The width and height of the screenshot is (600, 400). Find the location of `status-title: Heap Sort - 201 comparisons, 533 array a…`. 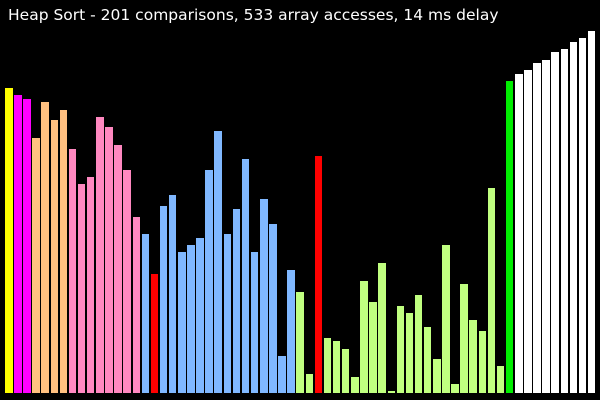

status-title: Heap Sort - 201 comparisons, 533 array a… is located at coordinates (253, 15).